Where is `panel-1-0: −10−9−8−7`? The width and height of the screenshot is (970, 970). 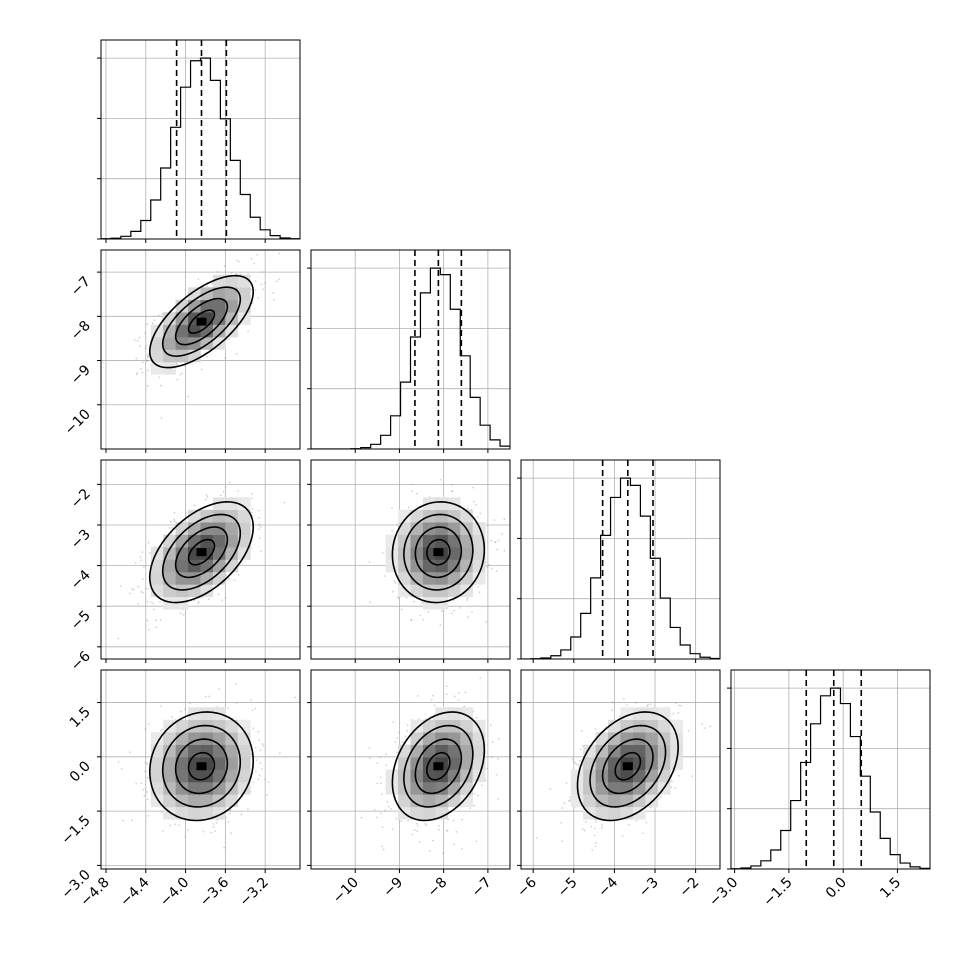
panel-1-0: −10−9−8−7 is located at coordinates (181, 351).